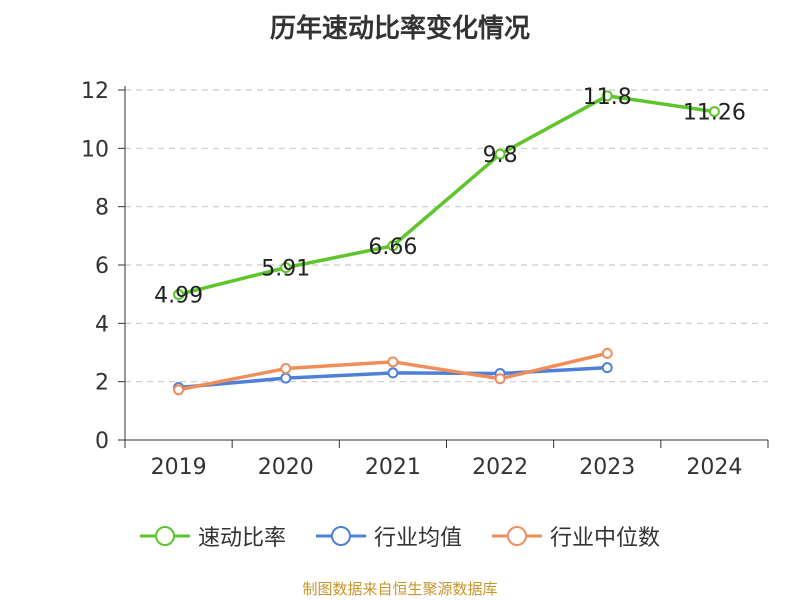  Describe the element at coordinates (517, 536) in the screenshot. I see `legend-marker-industry-median` at that location.